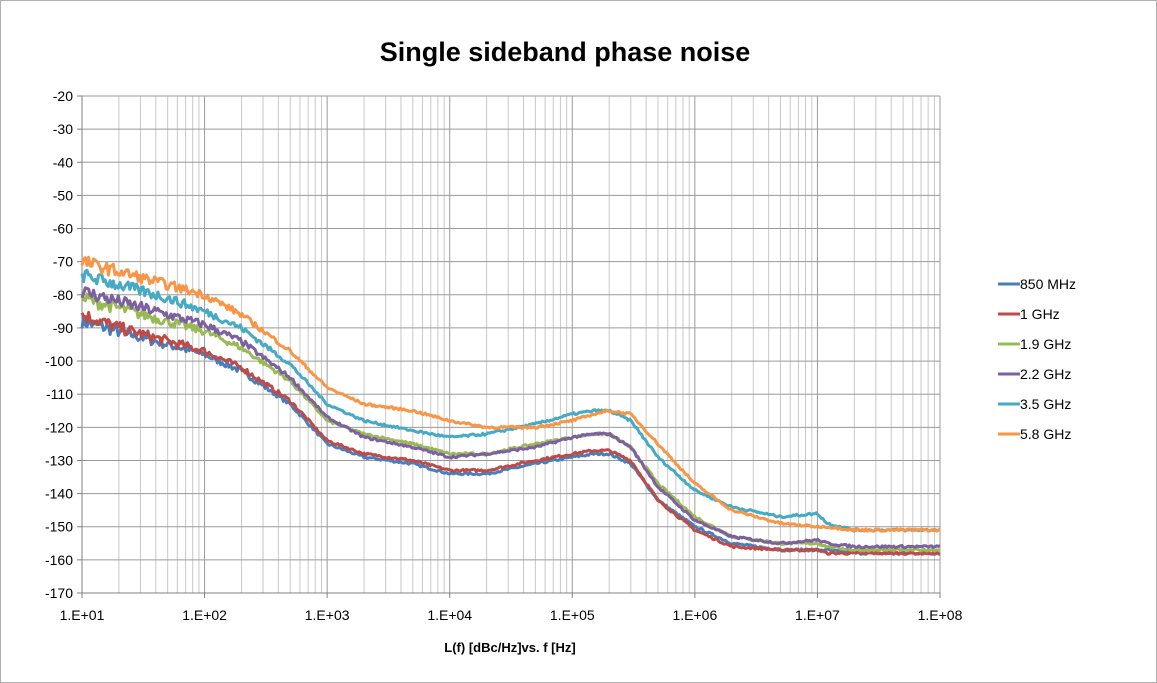 The height and width of the screenshot is (683, 1157). I want to click on x-tick-label: 1.E+07, so click(817, 615).